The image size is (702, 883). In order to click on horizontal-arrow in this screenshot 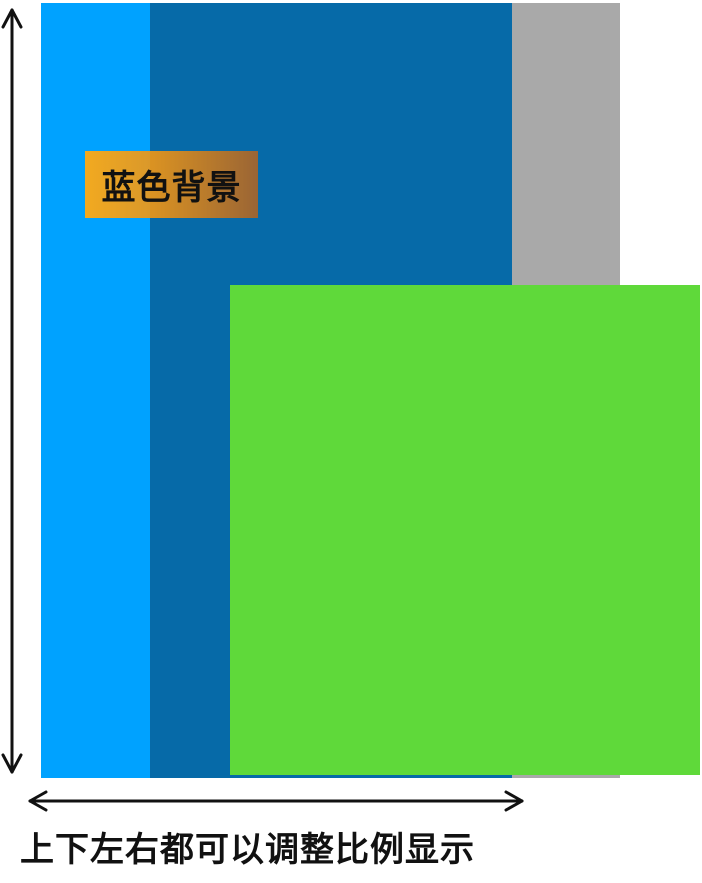, I will do `click(276, 801)`.